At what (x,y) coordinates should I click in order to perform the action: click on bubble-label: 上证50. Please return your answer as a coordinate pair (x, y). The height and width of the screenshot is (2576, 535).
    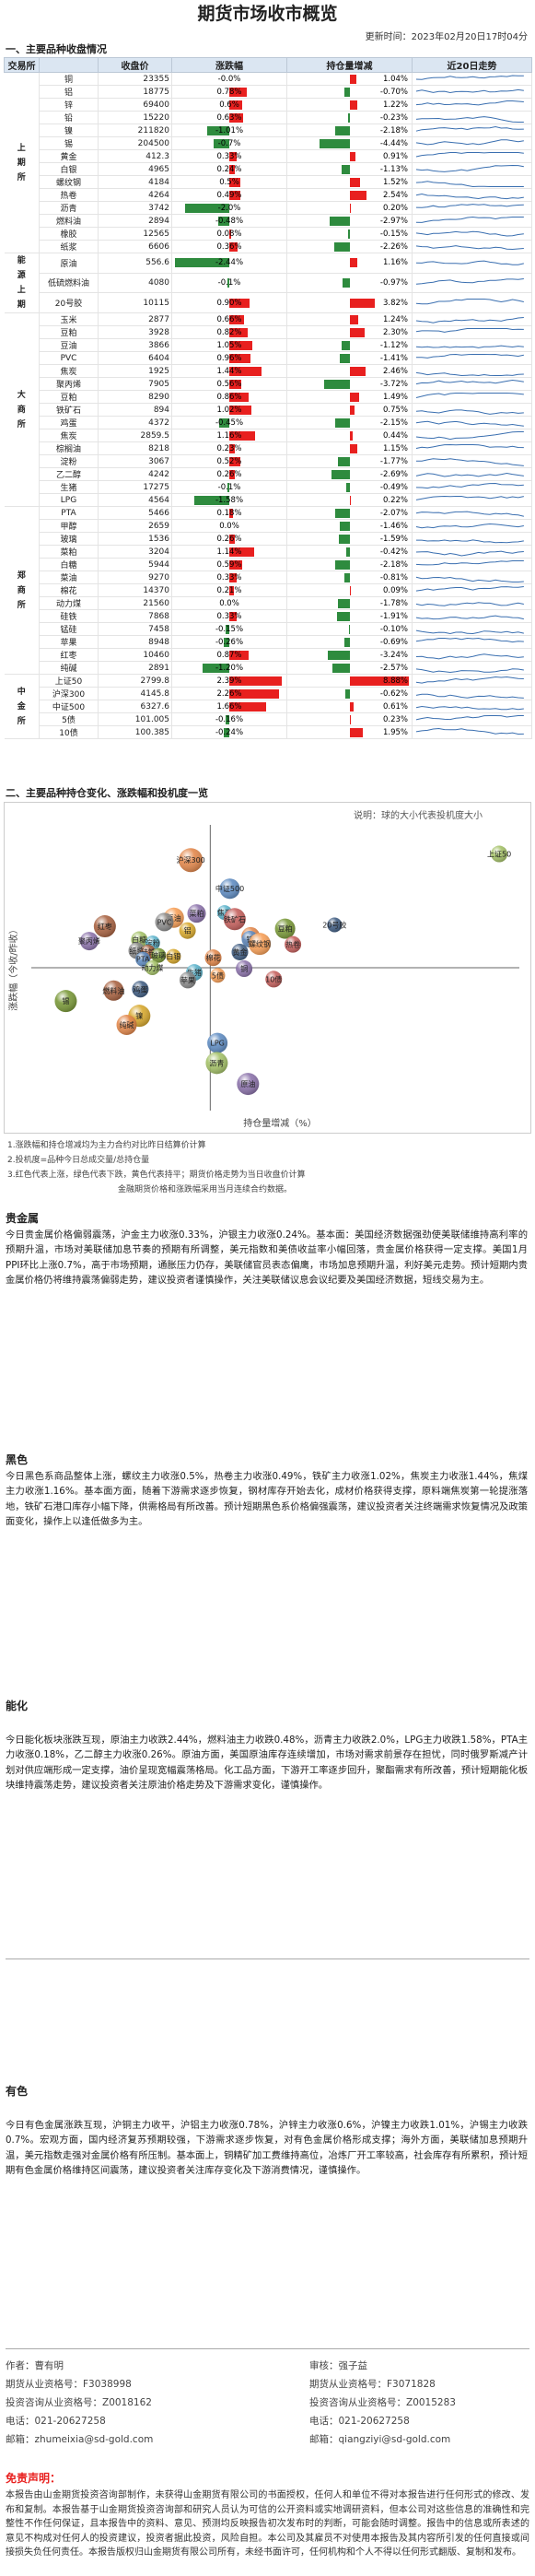
    Looking at the image, I should click on (499, 855).